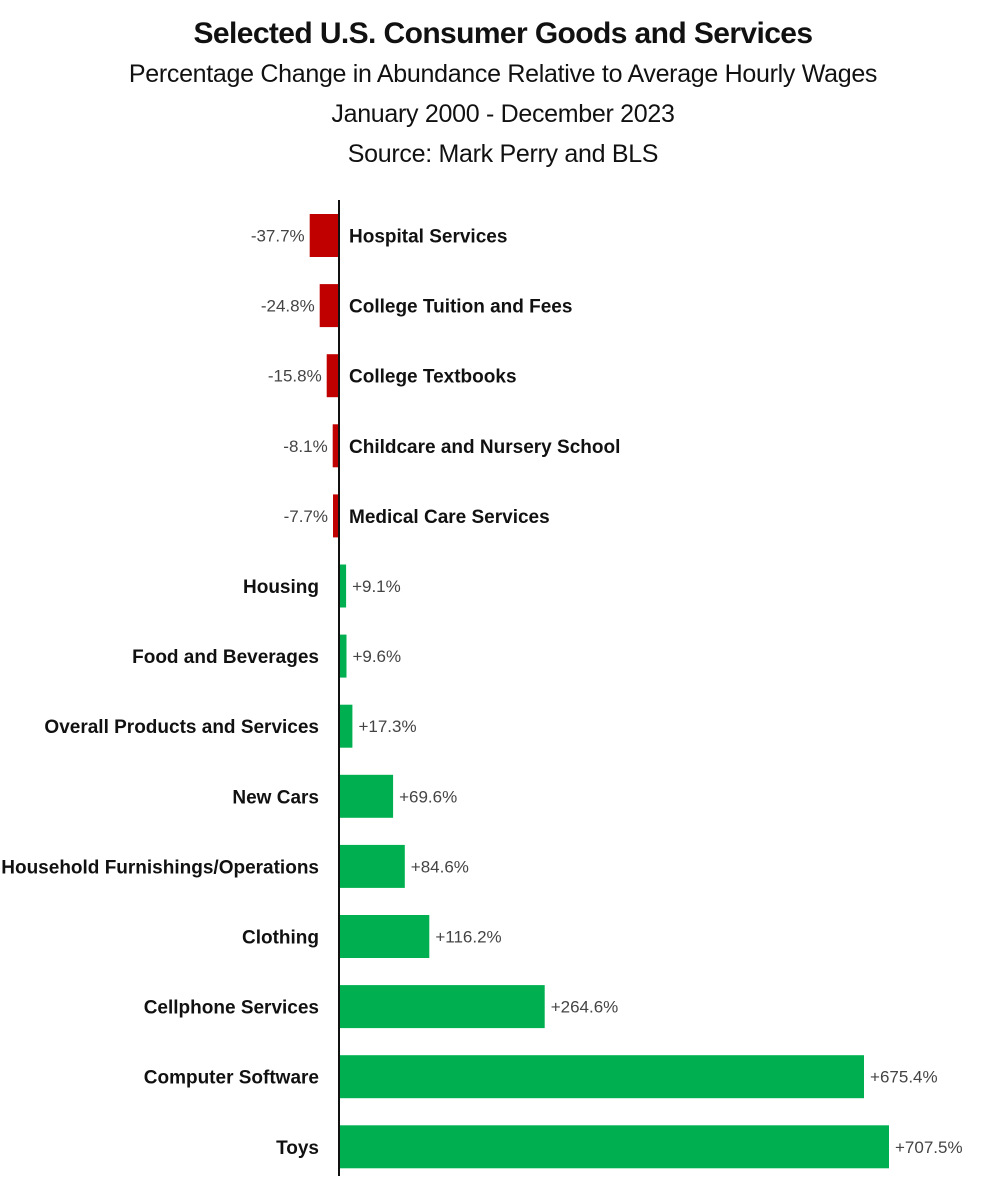 The width and height of the screenshot is (1006, 1200). I want to click on value-label: +675.4%, so click(904, 1077).